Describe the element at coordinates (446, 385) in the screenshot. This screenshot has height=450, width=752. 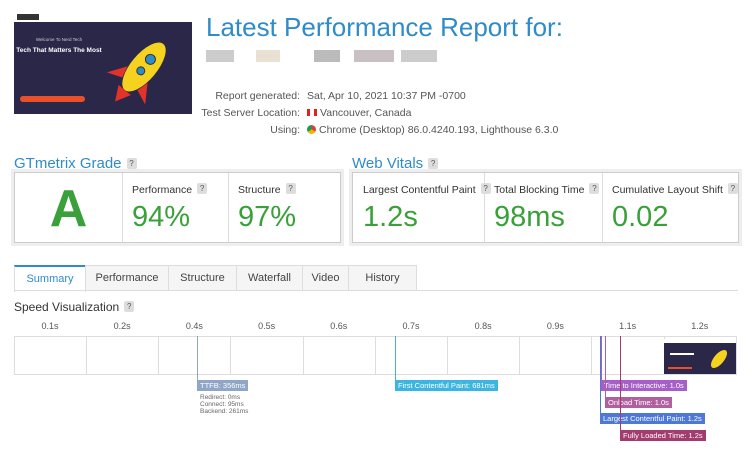
I see `fcp-marker: First Contentful Paint: 681ms` at that location.